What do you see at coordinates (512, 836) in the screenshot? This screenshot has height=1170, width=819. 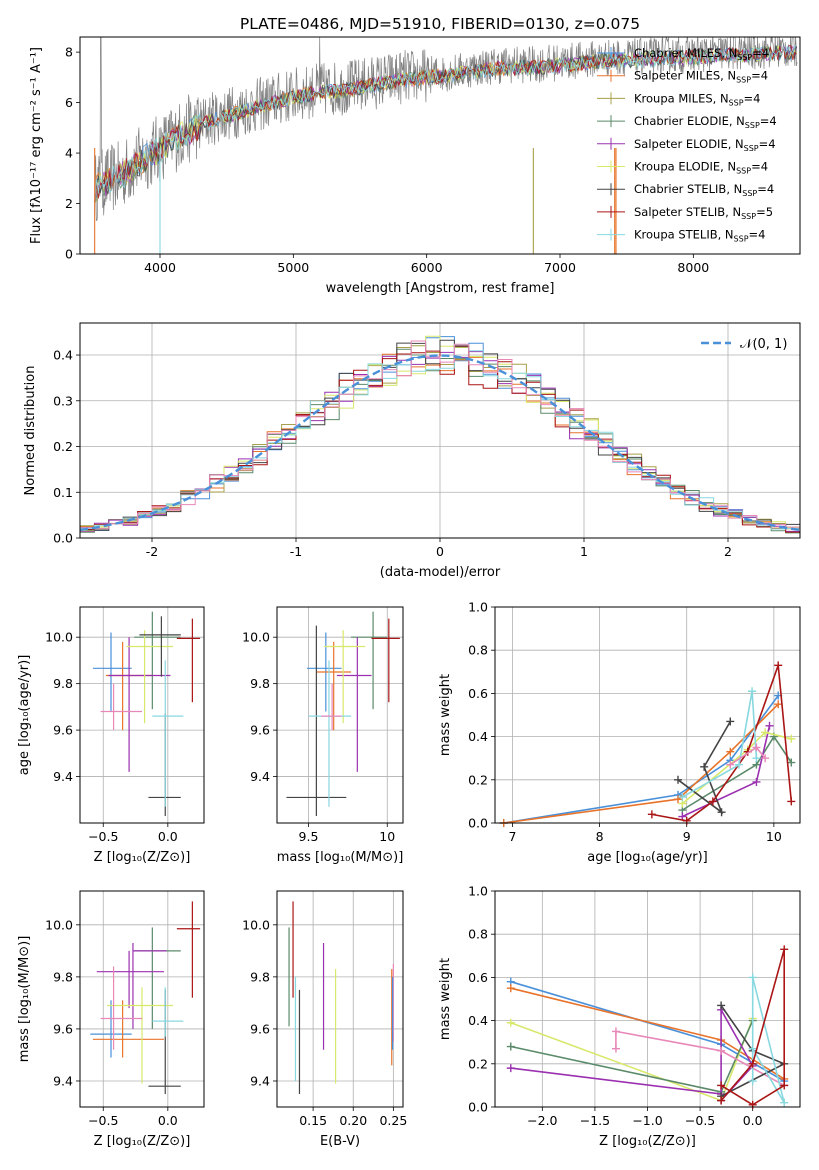 I see `x-tick-label: 7` at bounding box center [512, 836].